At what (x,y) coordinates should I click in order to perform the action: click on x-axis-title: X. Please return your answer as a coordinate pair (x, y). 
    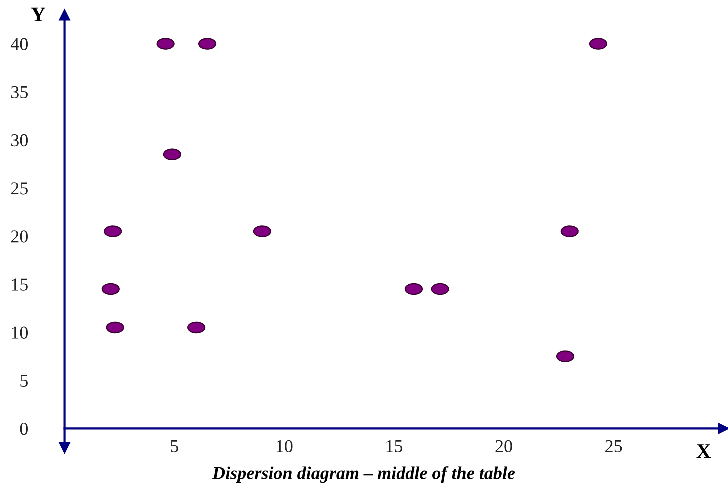
    Looking at the image, I should click on (704, 451).